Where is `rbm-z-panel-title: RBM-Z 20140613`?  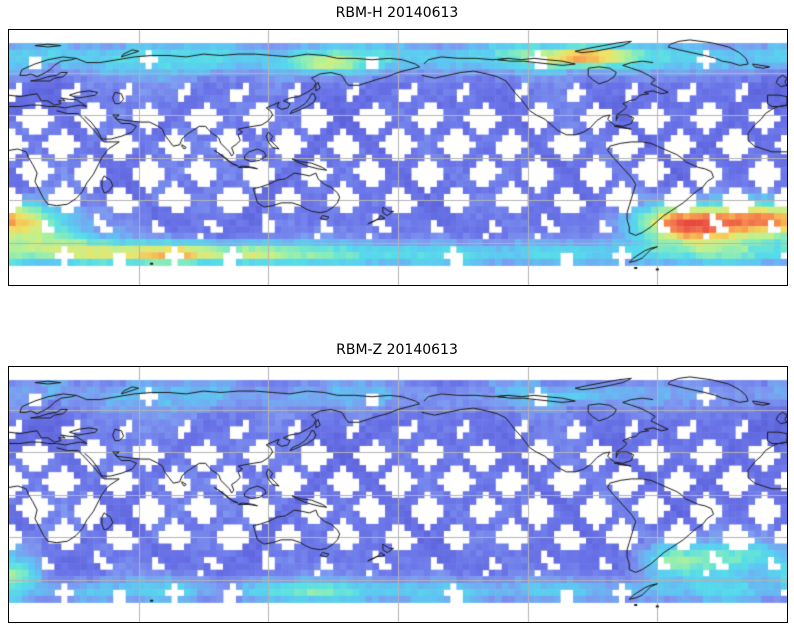 rbm-z-panel-title: RBM-Z 20140613 is located at coordinates (397, 350).